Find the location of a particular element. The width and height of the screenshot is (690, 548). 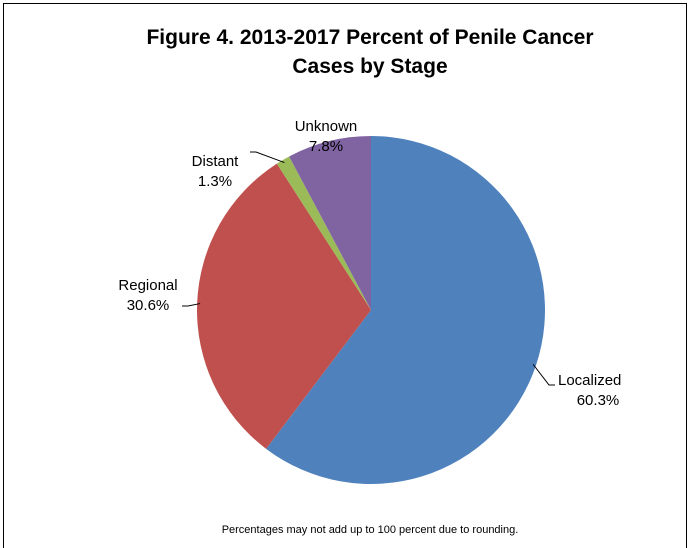

category-label: Distant is located at coordinates (216, 161).